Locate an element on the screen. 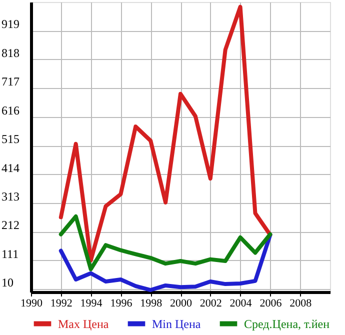 This screenshot has height=335, width=345. legend-label: Max Цена is located at coordinates (84, 323).